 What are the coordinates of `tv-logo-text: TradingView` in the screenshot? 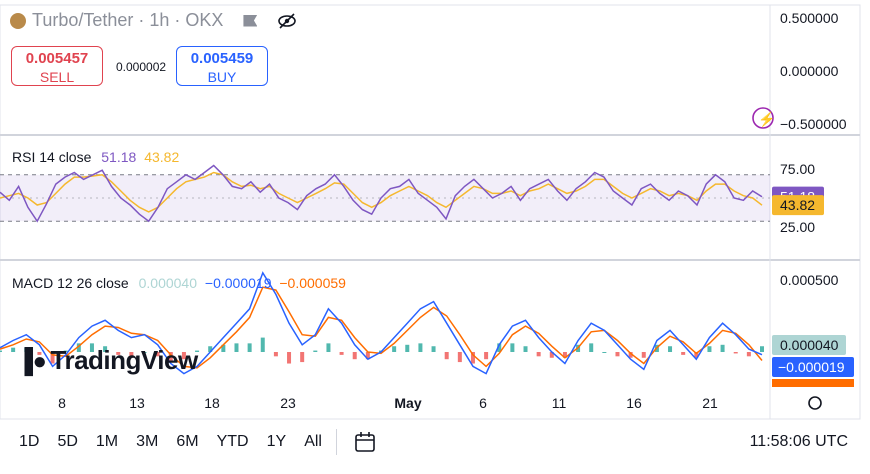 It's located at (124, 360).